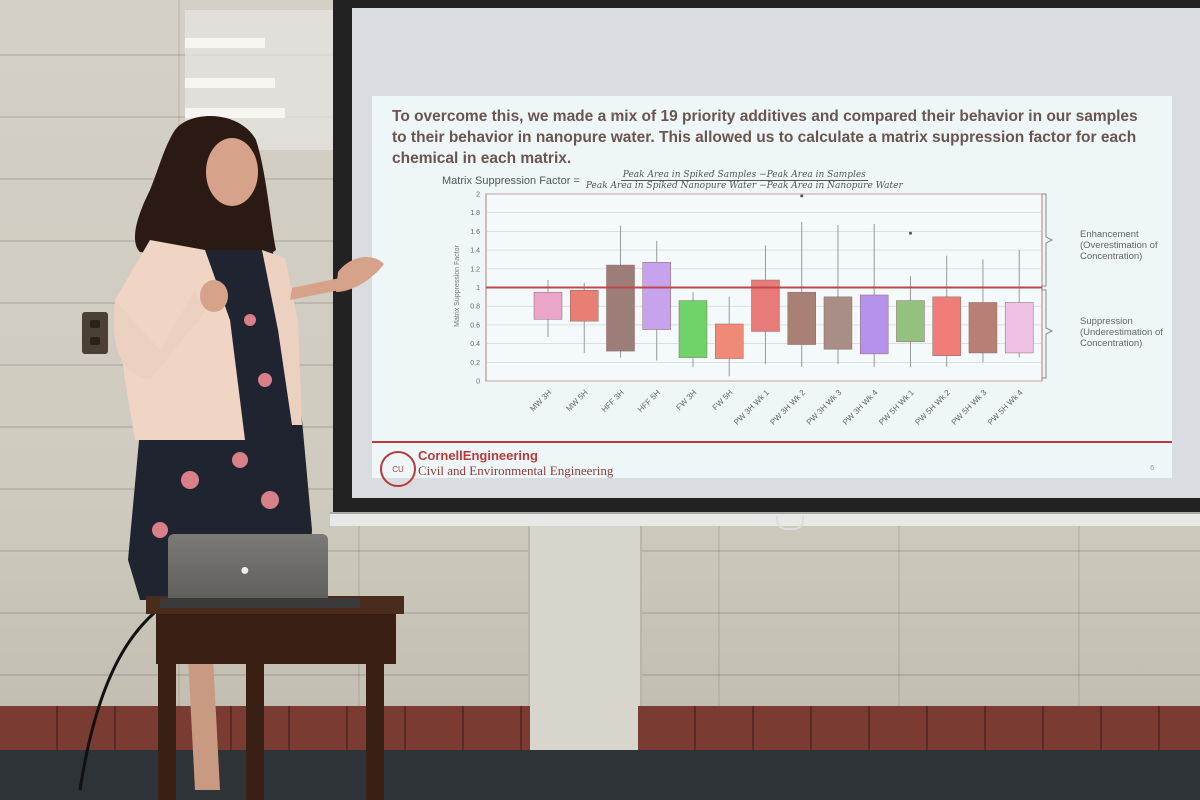  I want to click on y-tick-label: 1.2, so click(475, 269).